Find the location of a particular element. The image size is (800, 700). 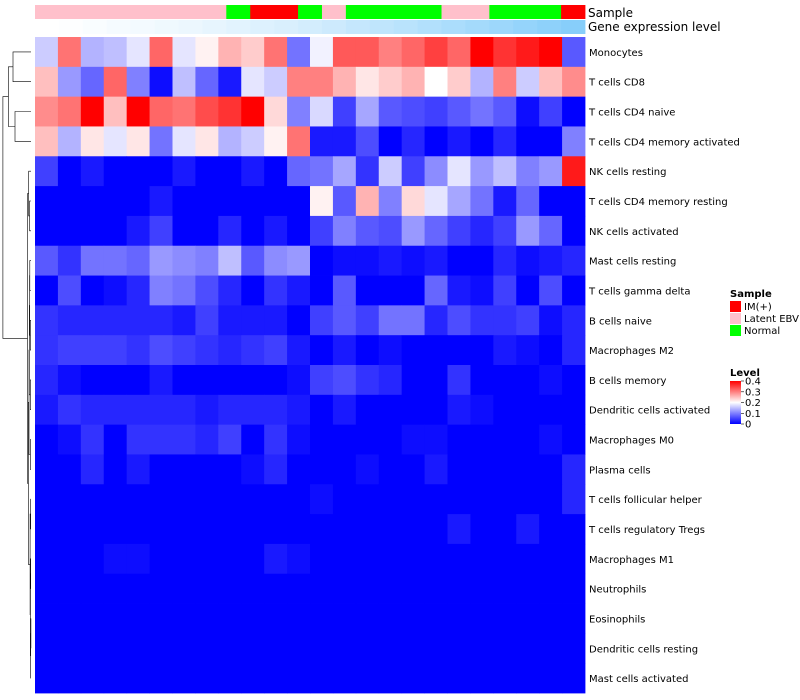

row-label: Mast cells resting is located at coordinates (632, 262).